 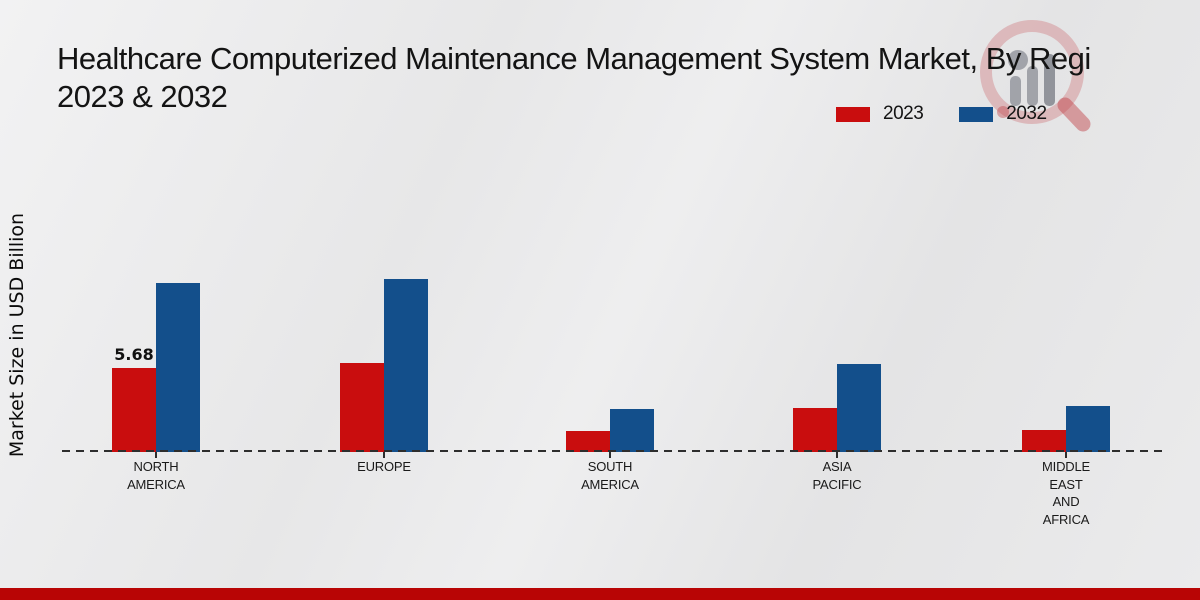 I want to click on legend: 2023 2032, so click(x=941, y=114).